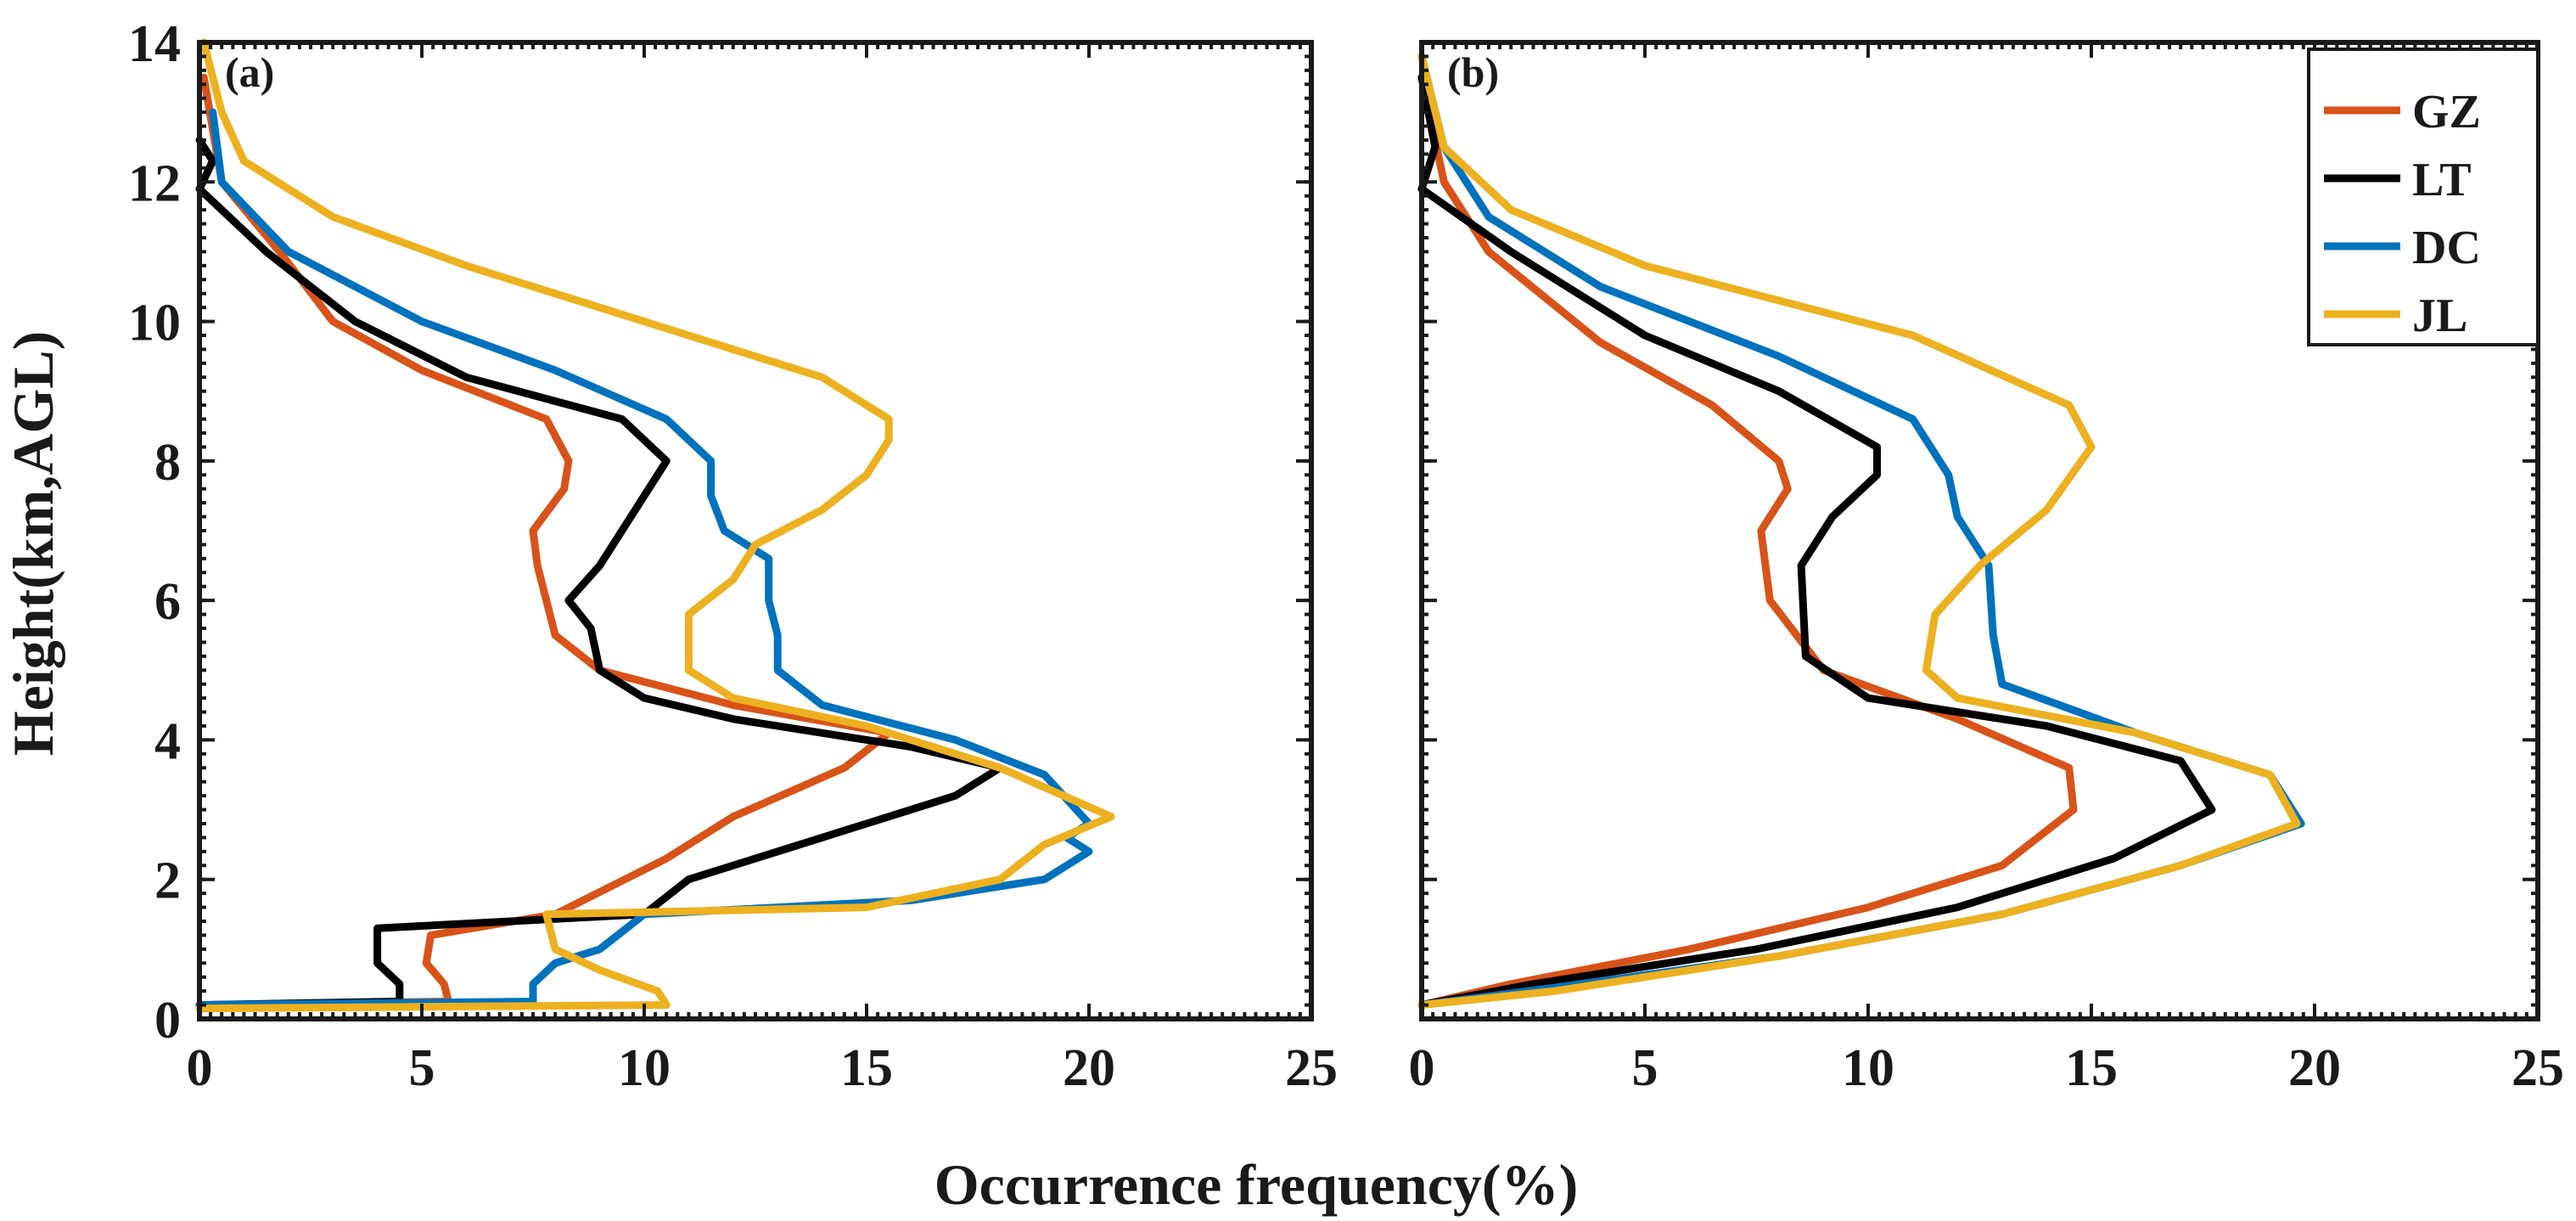 The image size is (2576, 1221). What do you see at coordinates (2442, 180) in the screenshot?
I see `legend-label-lt: LT` at bounding box center [2442, 180].